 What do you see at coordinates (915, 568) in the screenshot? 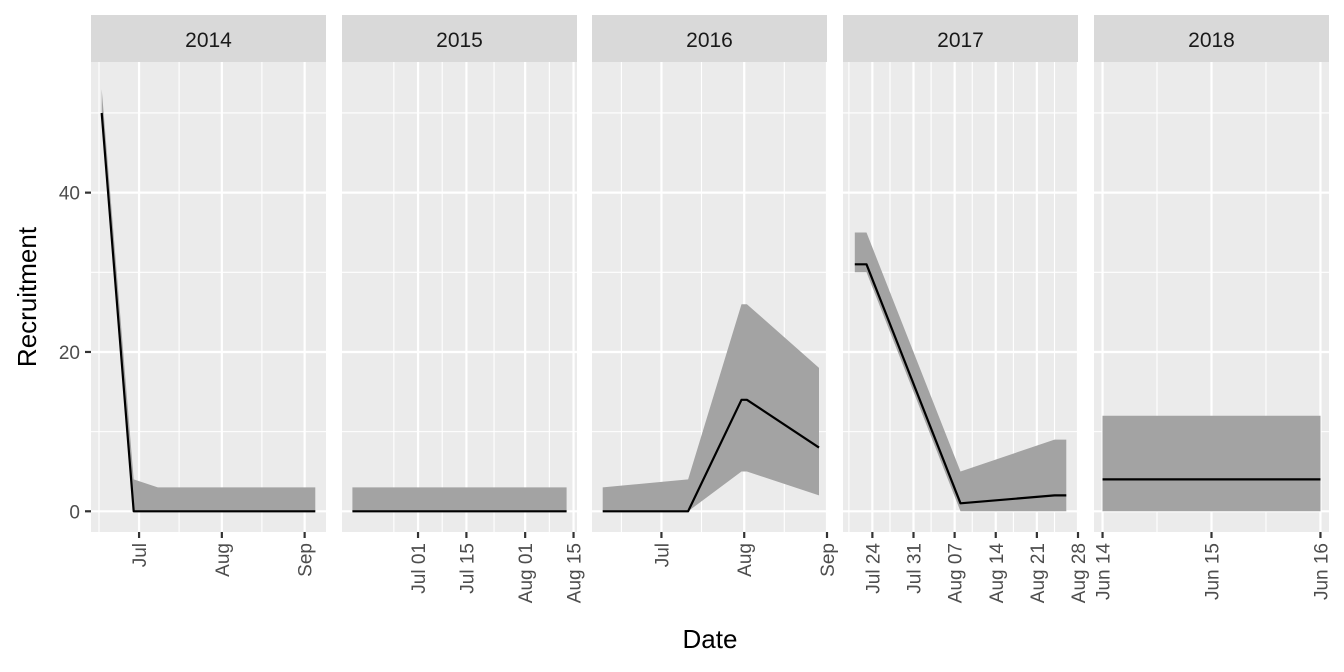
I see `x-tick-label: Jul 31` at bounding box center [915, 568].